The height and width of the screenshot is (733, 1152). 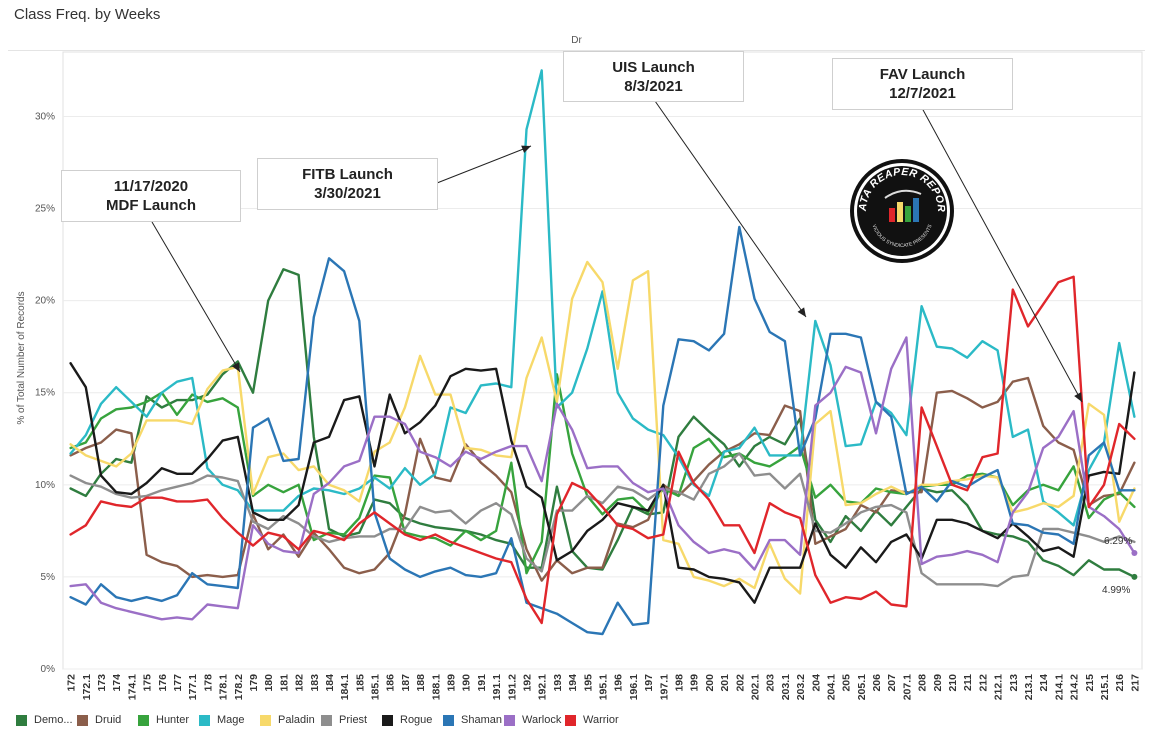 I want to click on end-label-warlock: 6.29%, so click(x=1118, y=541).